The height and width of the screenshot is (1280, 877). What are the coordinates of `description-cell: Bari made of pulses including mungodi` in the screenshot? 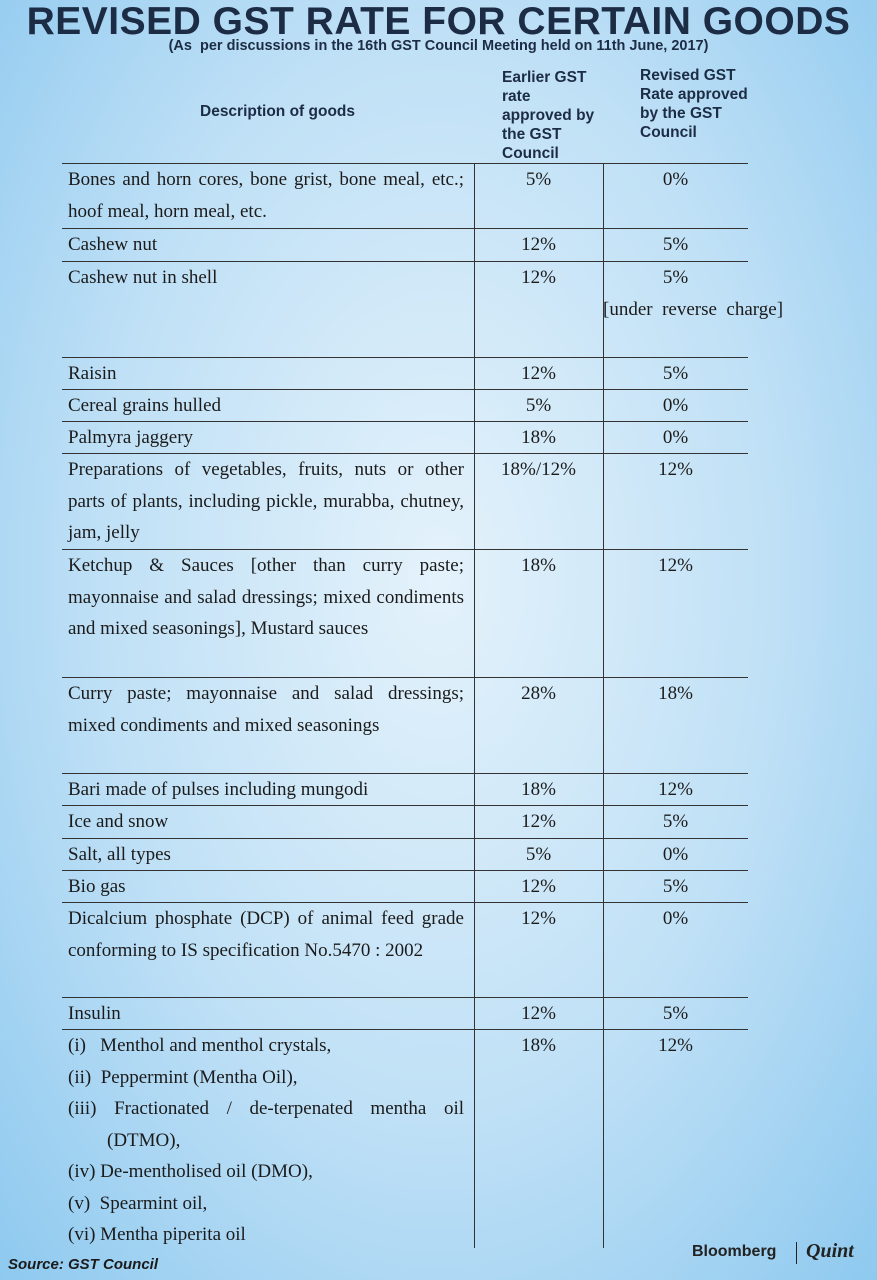 It's located at (218, 789).